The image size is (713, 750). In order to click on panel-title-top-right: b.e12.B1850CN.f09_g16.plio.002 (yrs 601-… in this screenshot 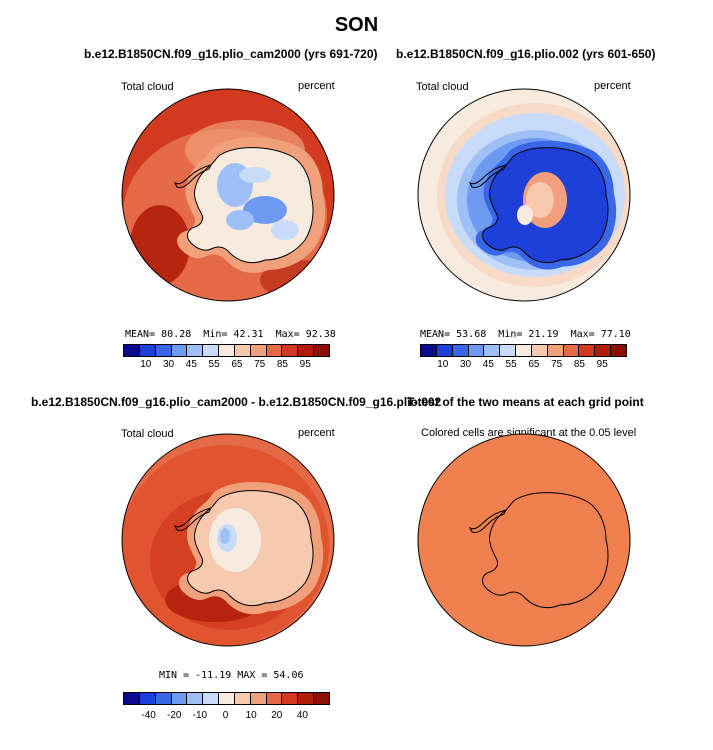, I will do `click(526, 54)`.